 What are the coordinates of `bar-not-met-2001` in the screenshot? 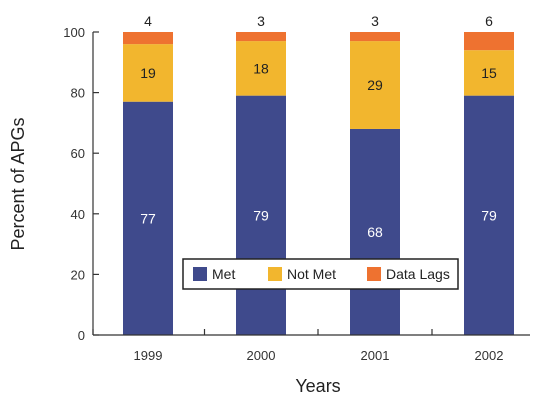 It's located at (375, 85).